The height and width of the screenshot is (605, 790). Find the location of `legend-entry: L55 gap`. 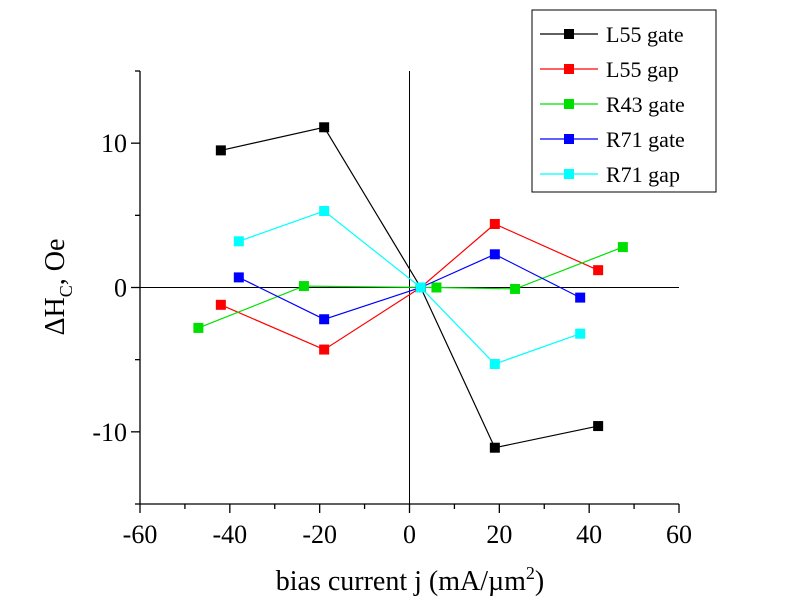

legend-entry: L55 gap is located at coordinates (609, 69).